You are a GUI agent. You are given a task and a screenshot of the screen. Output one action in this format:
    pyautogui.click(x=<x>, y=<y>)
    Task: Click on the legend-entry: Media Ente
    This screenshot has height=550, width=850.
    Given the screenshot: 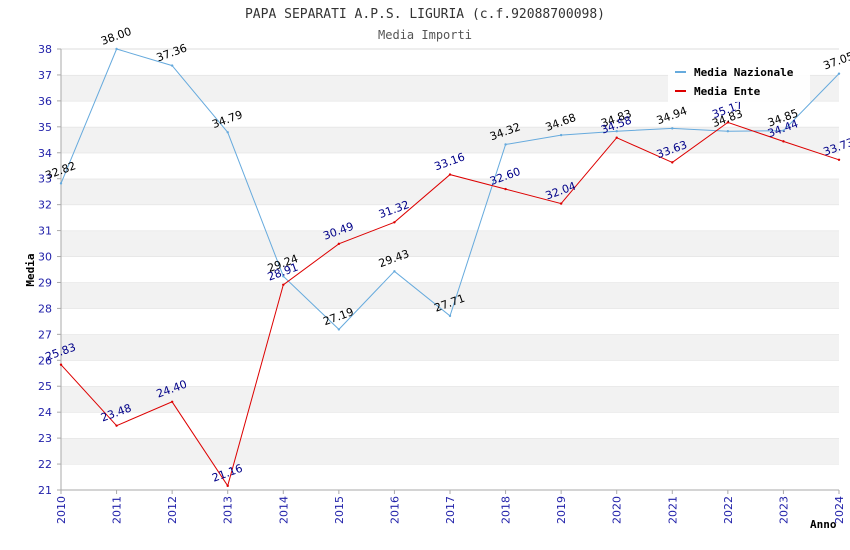 What is the action you would take?
    pyautogui.click(x=727, y=91)
    